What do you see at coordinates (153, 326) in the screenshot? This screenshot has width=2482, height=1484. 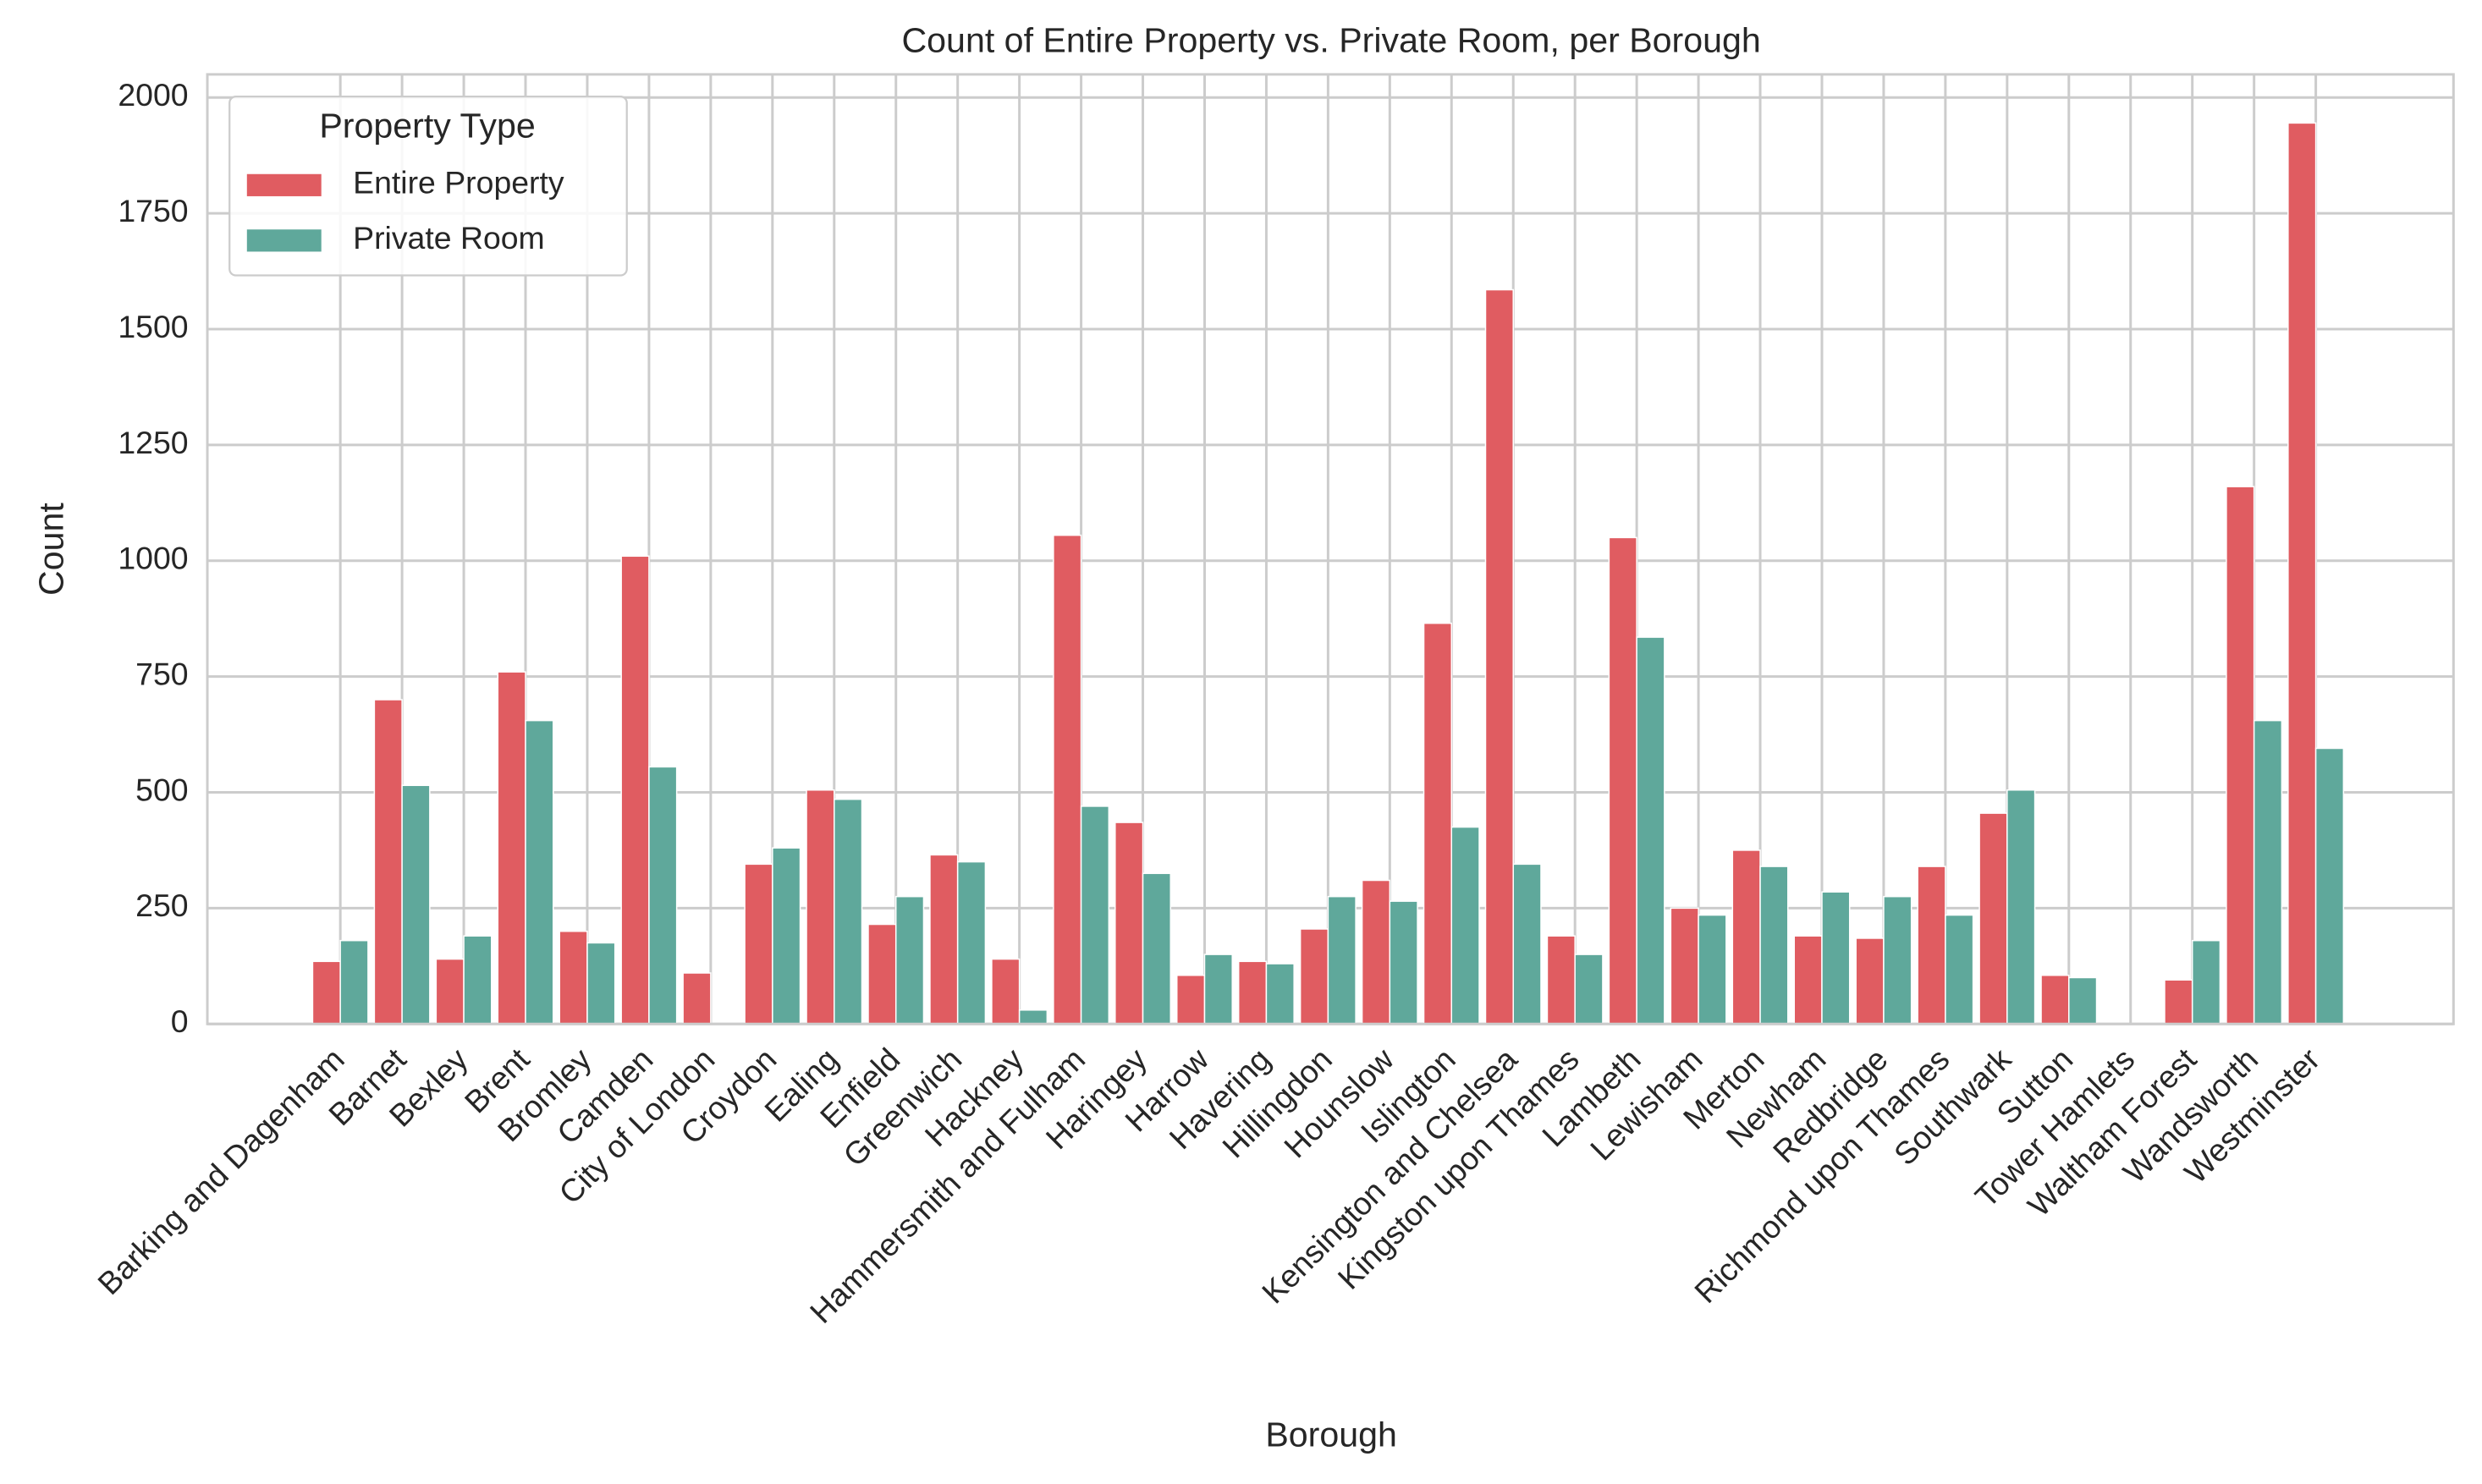 I see `y-tick-label: 1500` at bounding box center [153, 326].